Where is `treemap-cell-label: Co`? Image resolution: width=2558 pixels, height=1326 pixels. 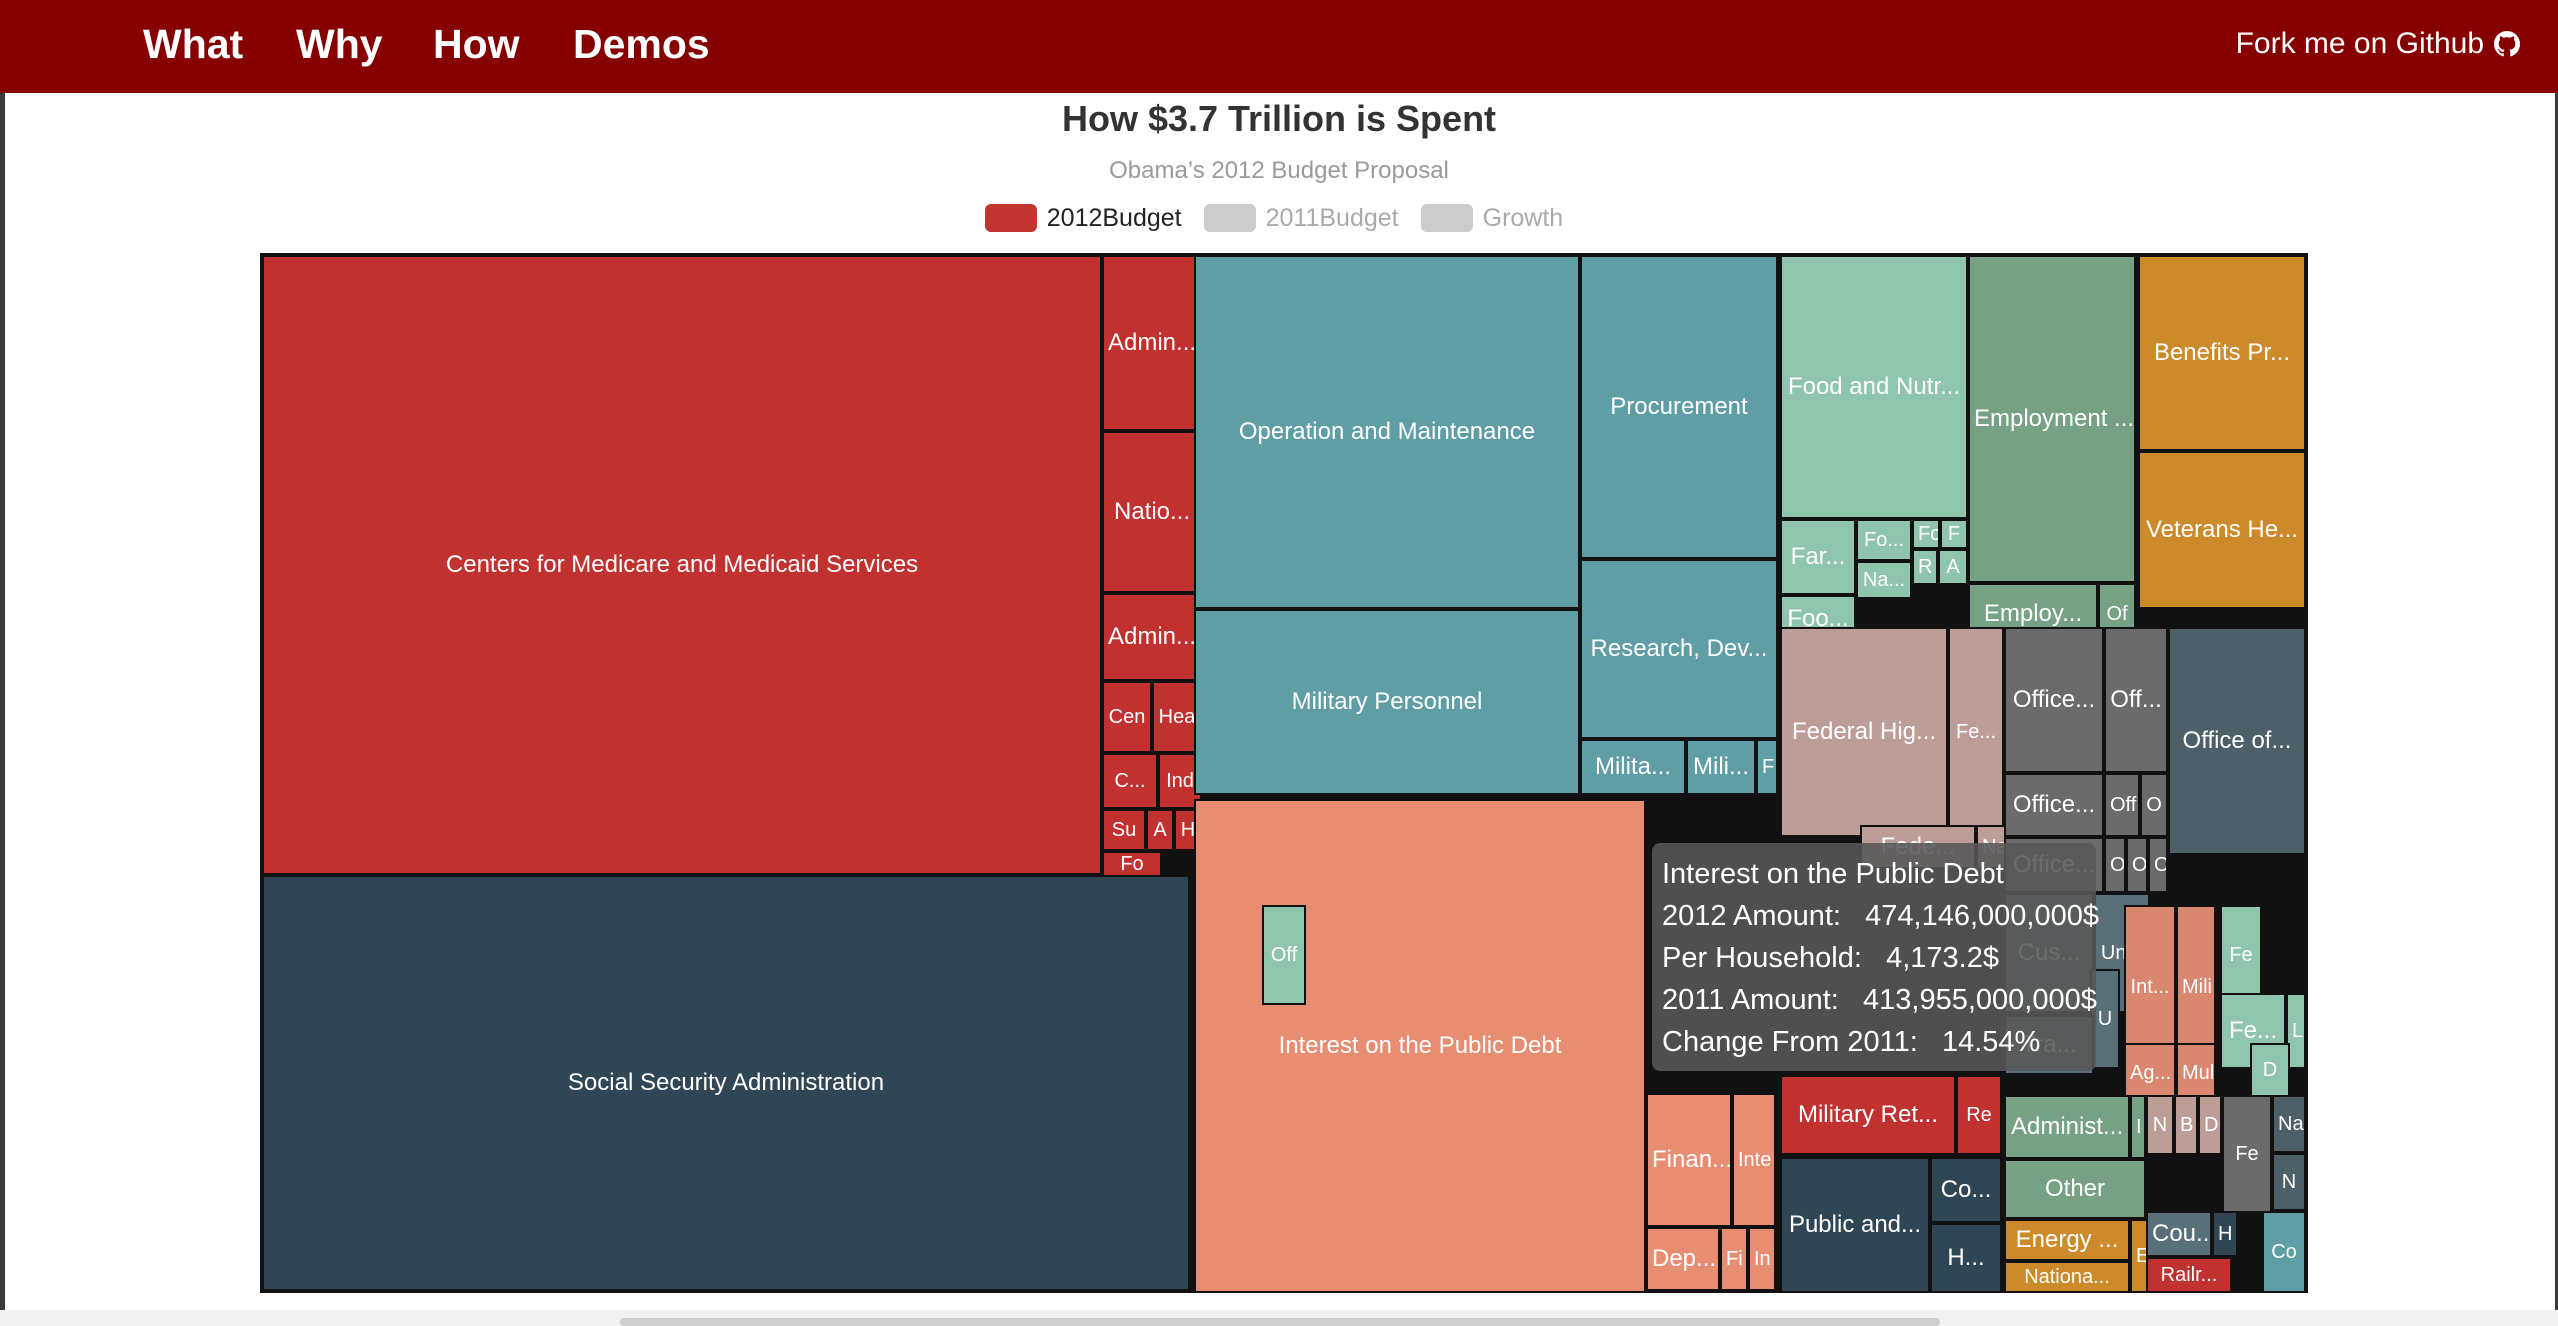 treemap-cell-label: Co is located at coordinates (2284, 1251).